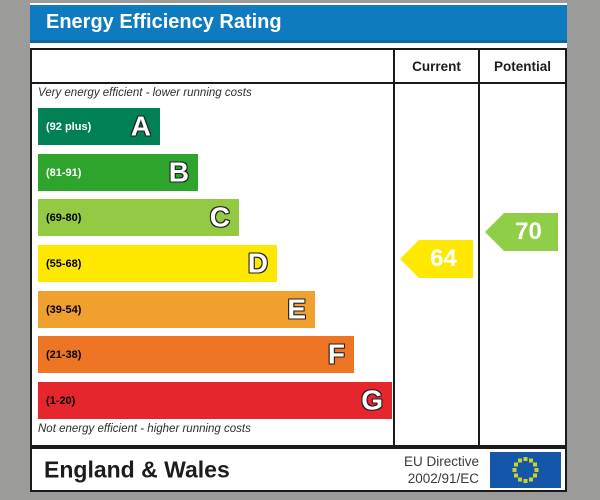 Image resolution: width=600 pixels, height=500 pixels. Describe the element at coordinates (64, 172) in the screenshot. I see `band-b-range: (81-91)` at that location.